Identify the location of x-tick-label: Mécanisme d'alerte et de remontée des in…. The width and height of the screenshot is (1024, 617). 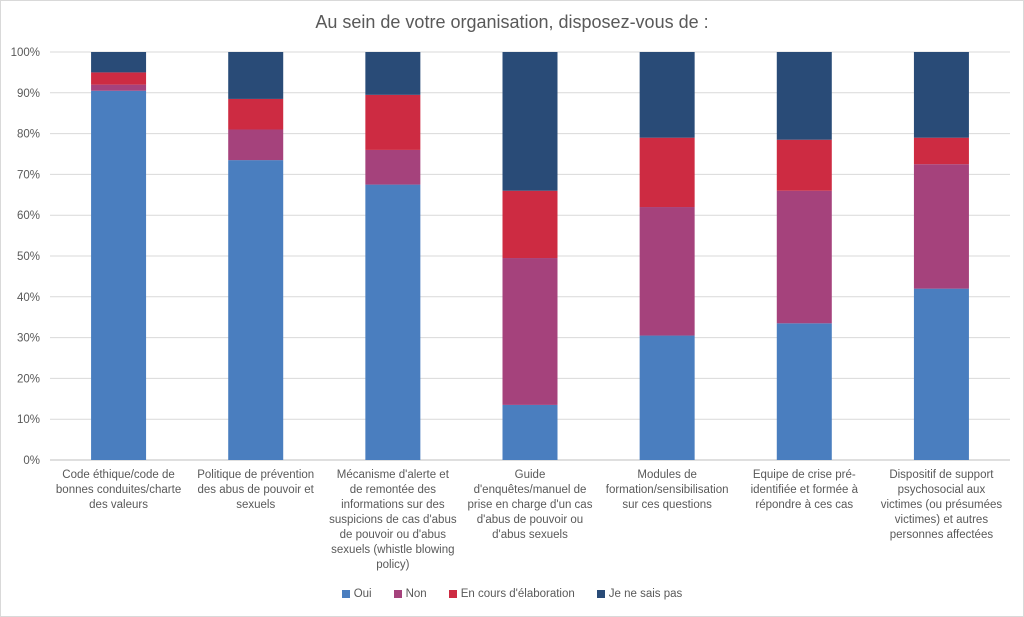
(393, 520).